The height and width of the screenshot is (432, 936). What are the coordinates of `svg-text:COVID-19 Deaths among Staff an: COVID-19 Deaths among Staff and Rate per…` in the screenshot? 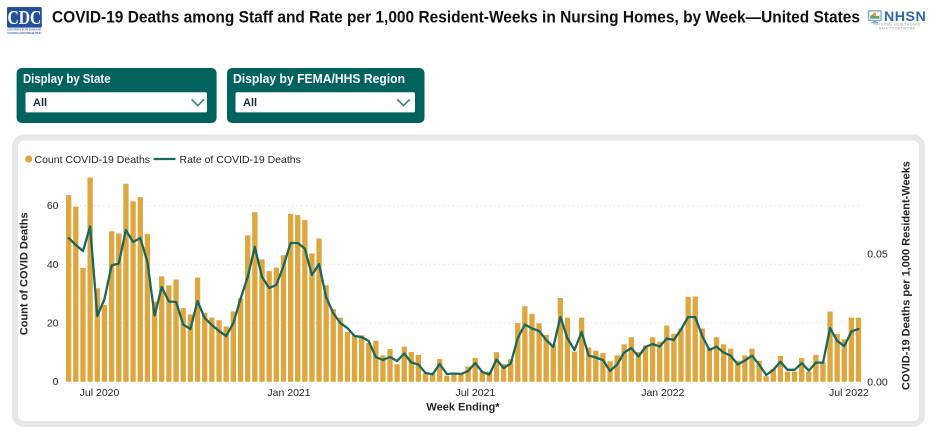 It's located at (456, 17).